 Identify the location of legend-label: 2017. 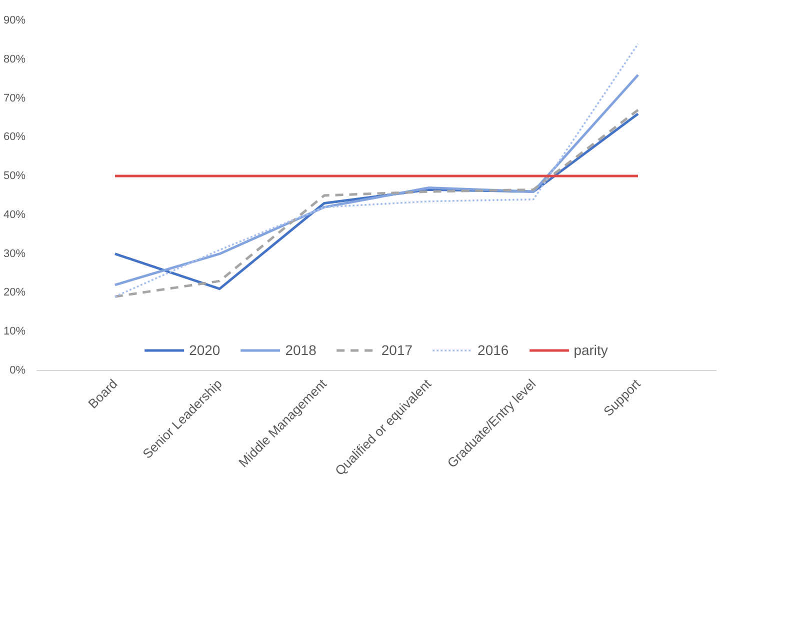
(397, 350).